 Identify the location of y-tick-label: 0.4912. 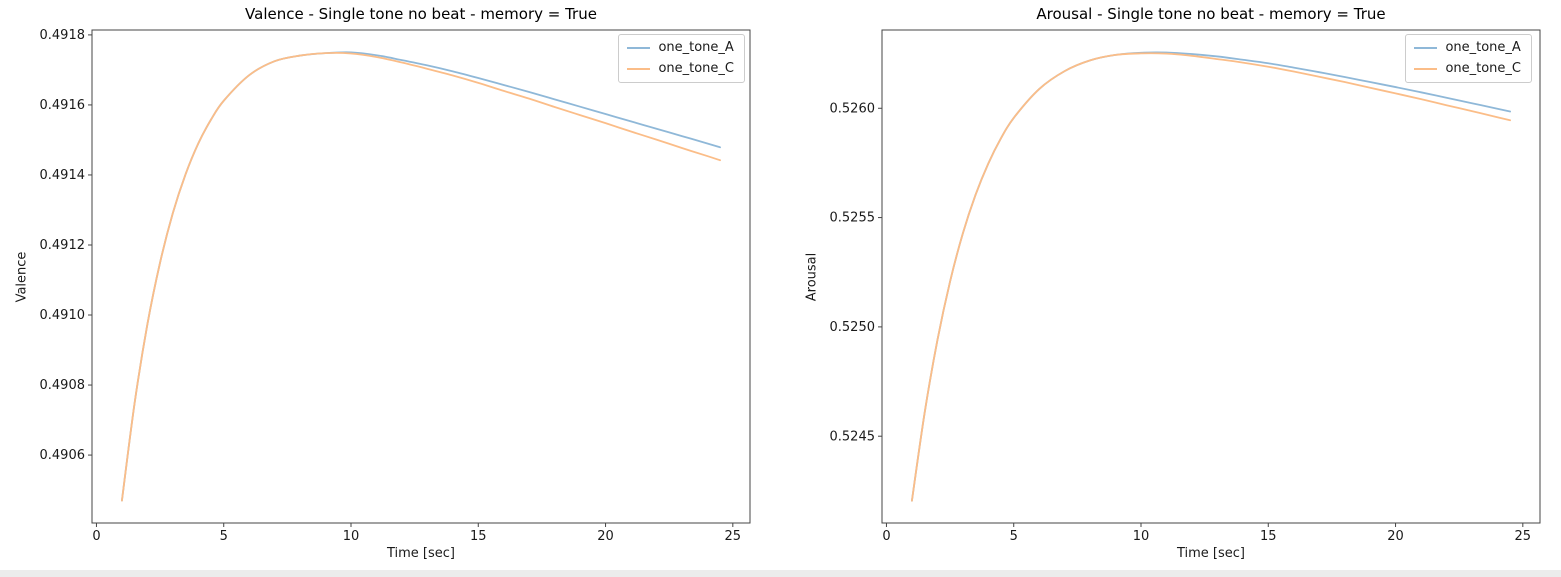
(63, 245).